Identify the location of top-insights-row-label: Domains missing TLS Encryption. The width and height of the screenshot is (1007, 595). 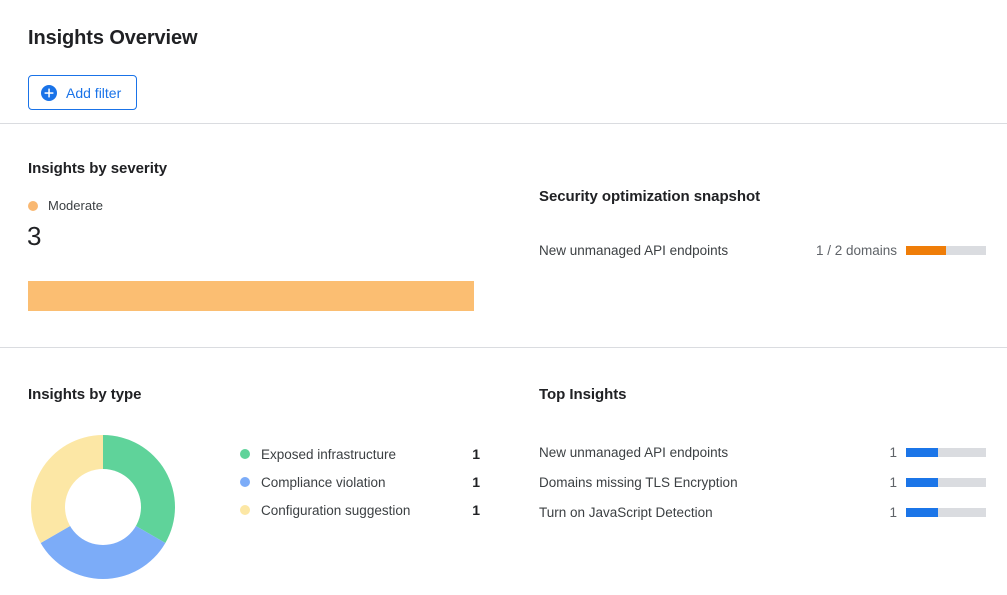
(638, 482).